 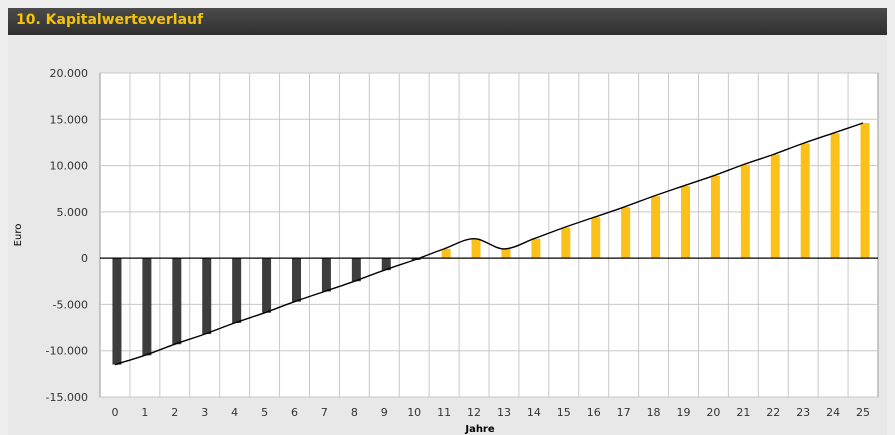 I want to click on x-tick-label: 17, so click(x=624, y=412).